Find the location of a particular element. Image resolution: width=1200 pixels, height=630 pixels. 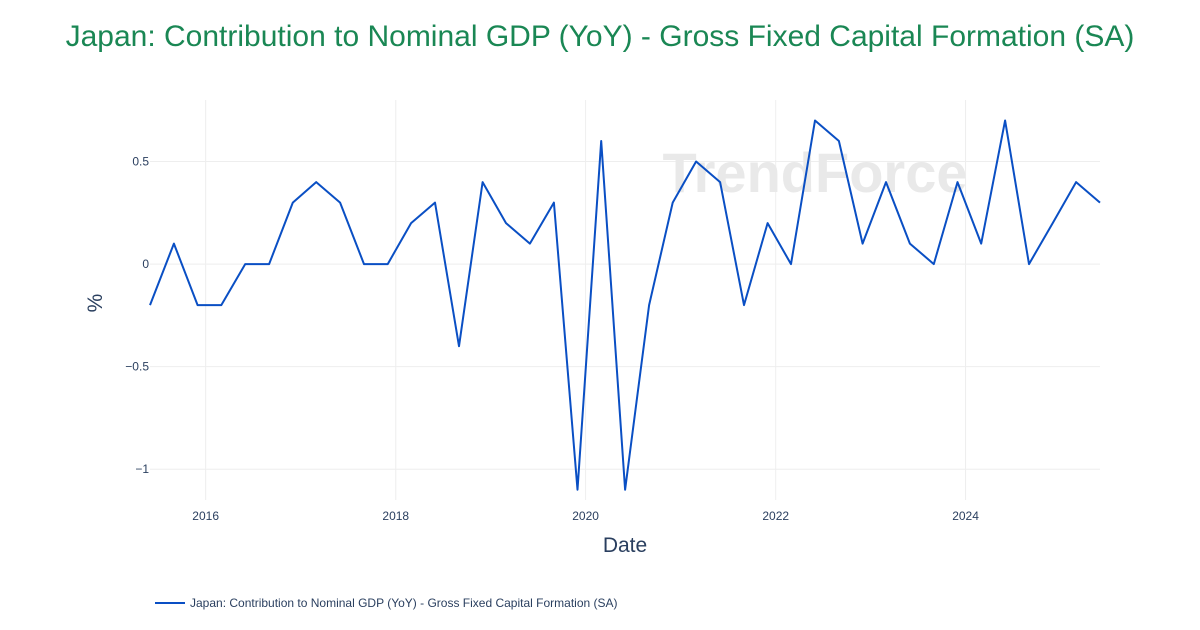

x-tick-label: 2024 is located at coordinates (965, 516).